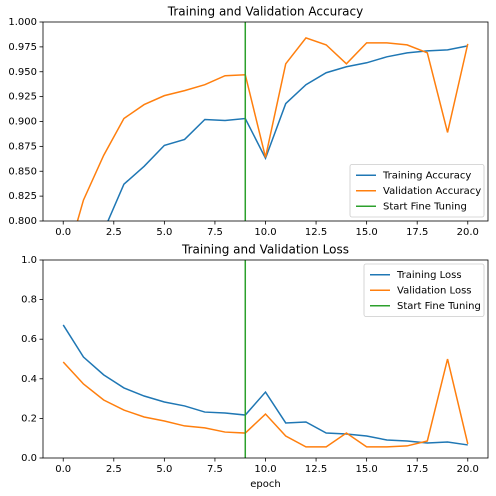 The height and width of the screenshot is (496, 496). What do you see at coordinates (22, 72) in the screenshot?
I see `y-tick-label: 0.950` at bounding box center [22, 72].